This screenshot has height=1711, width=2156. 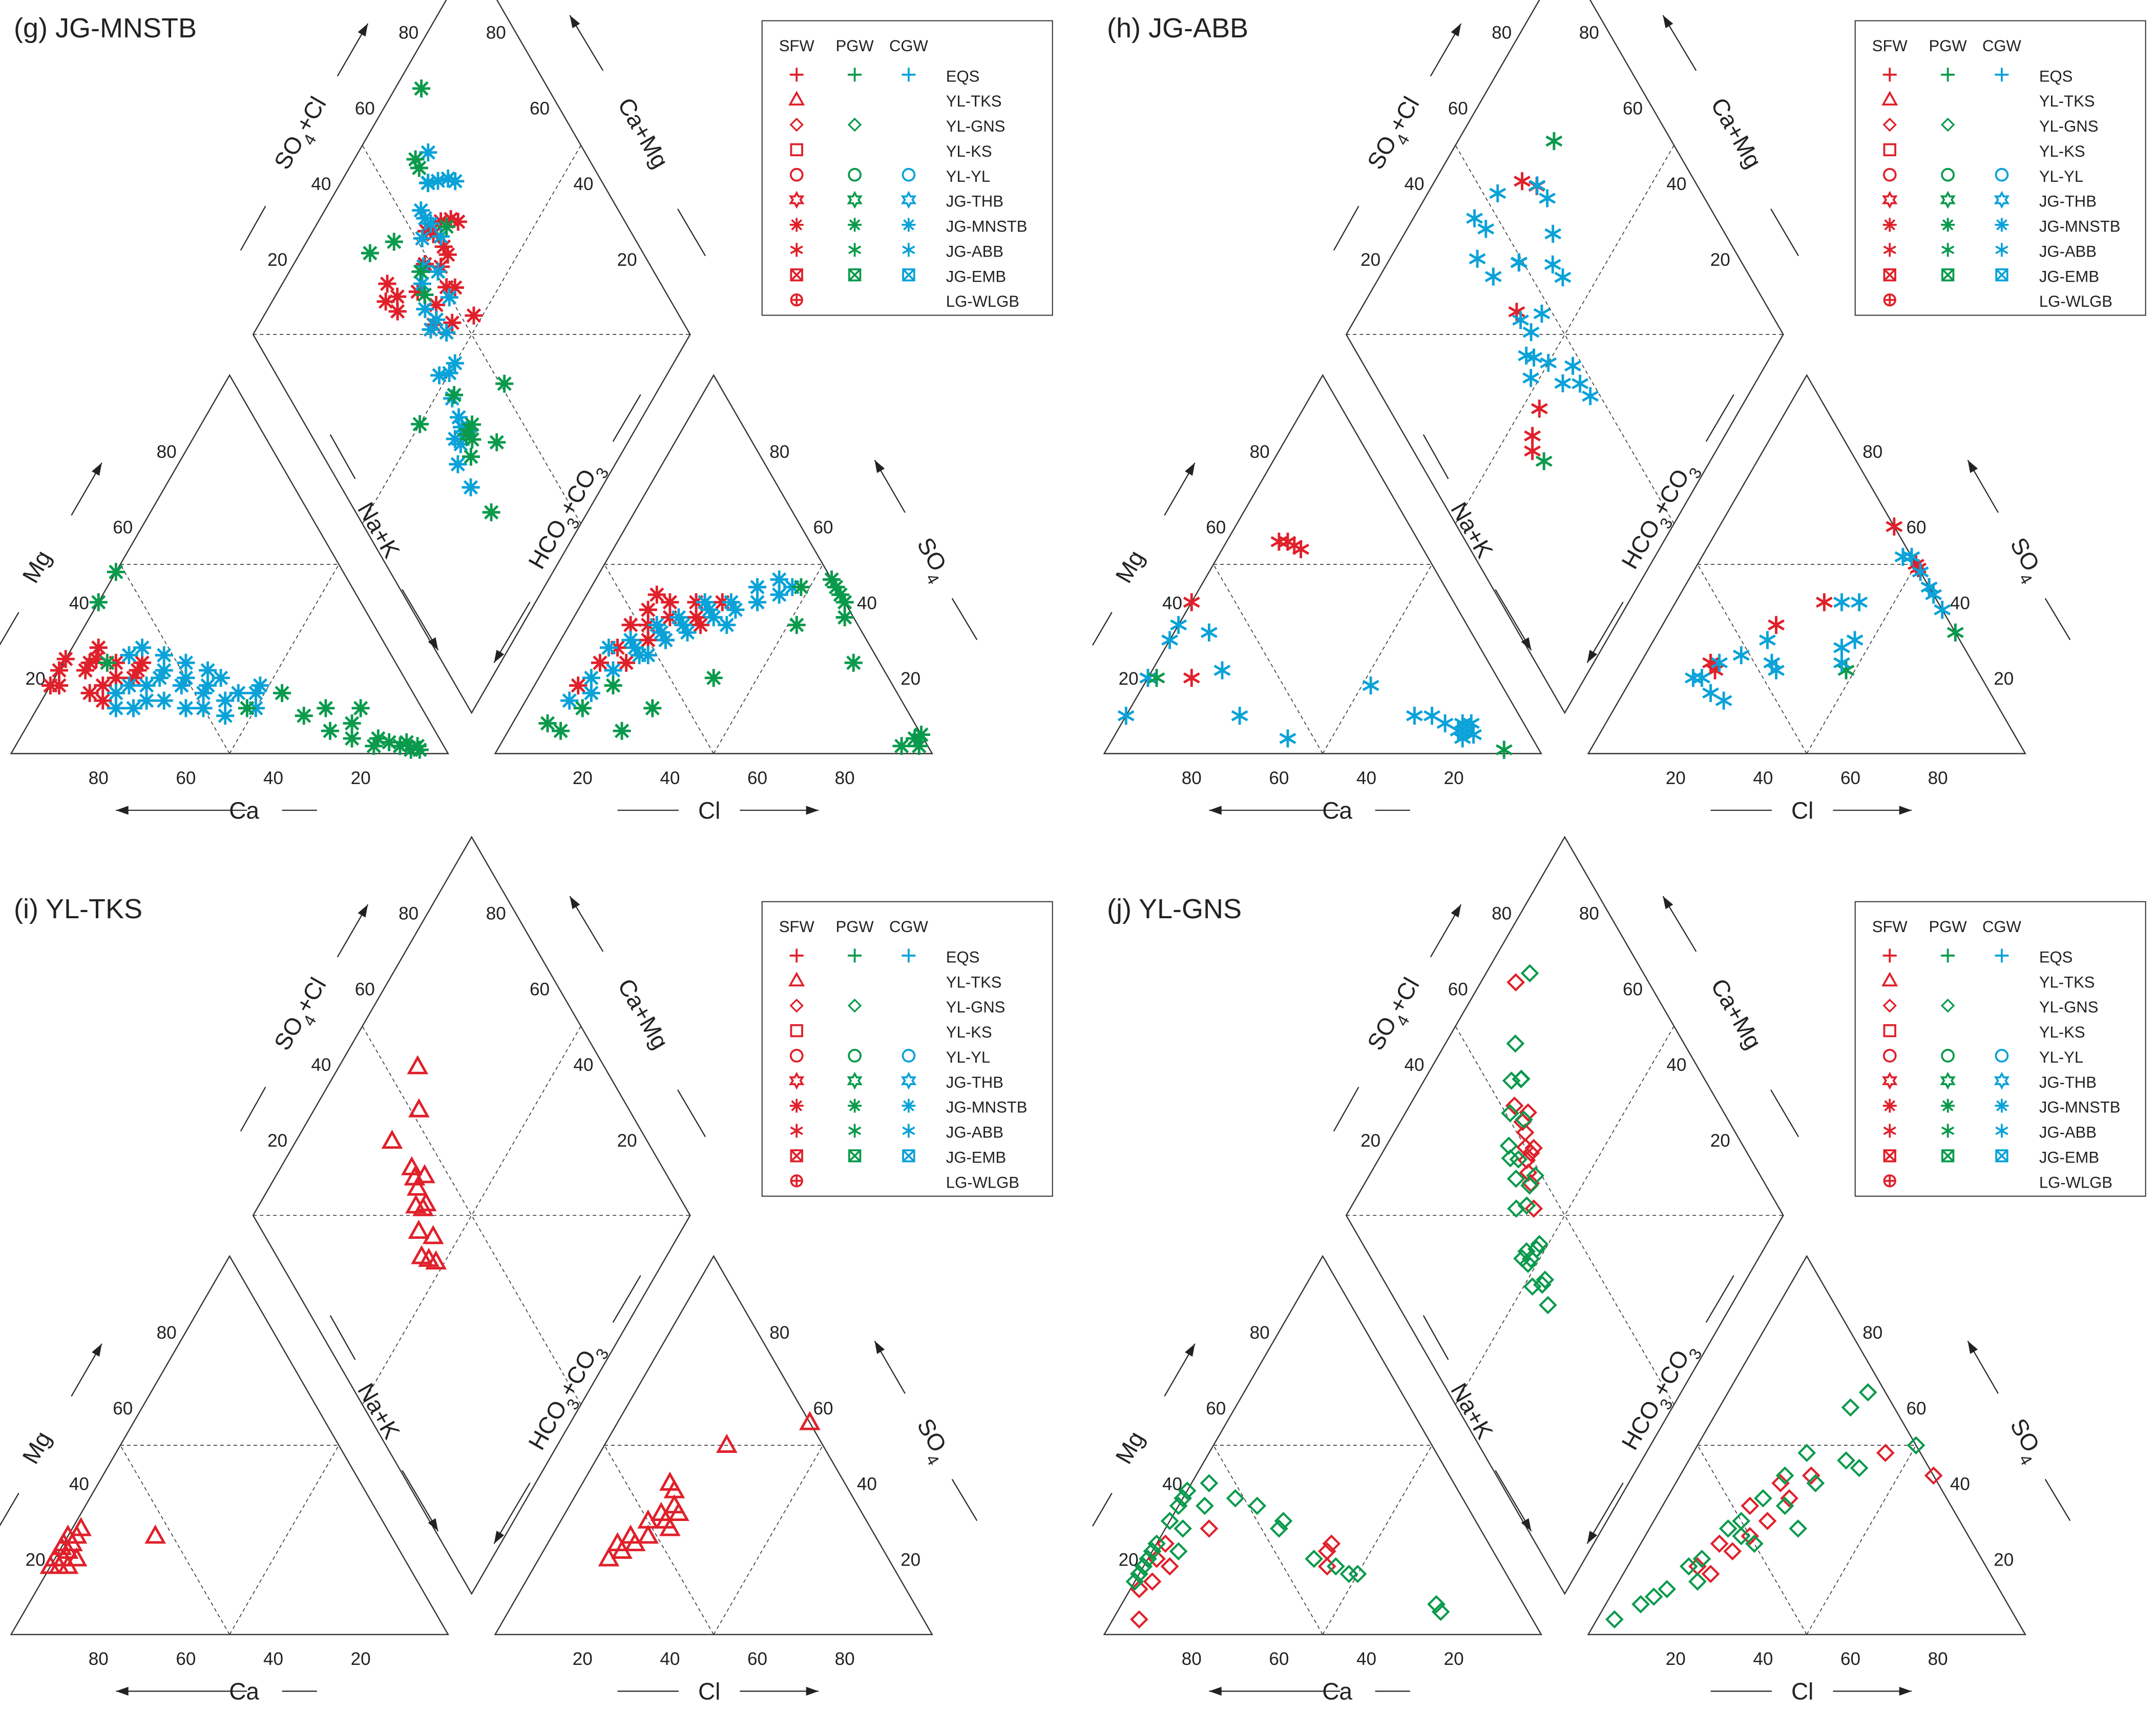 What do you see at coordinates (797, 46) in the screenshot?
I see `legend-col-sfw: SFW` at bounding box center [797, 46].